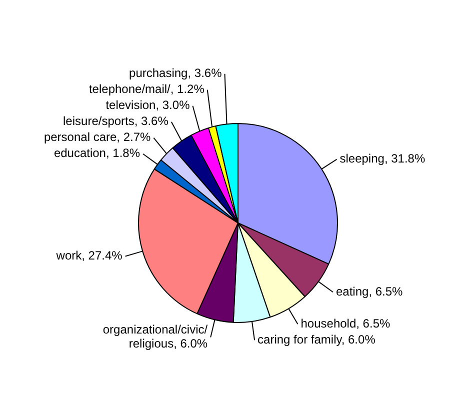  Describe the element at coordinates (155, 336) in the screenshot. I see `slice-label: organizational/civic/religious, 6.0%` at that location.